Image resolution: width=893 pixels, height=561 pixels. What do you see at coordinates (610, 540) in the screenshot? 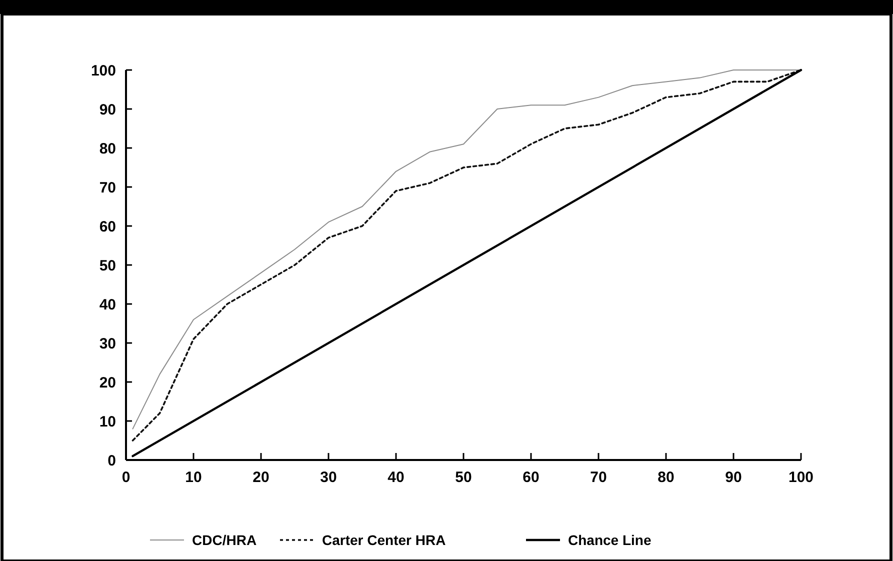
I see `legend-label: Chance Line` at bounding box center [610, 540].